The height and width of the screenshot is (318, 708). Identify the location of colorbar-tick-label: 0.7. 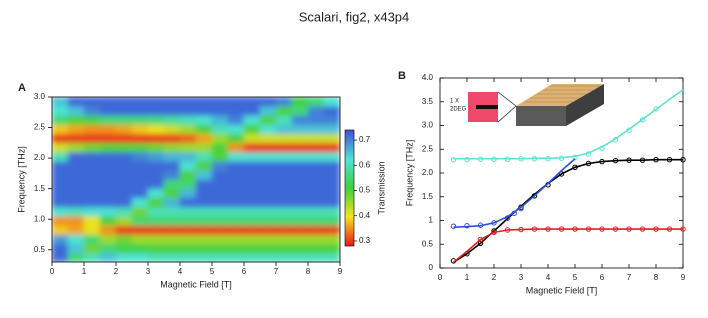
(365, 139).